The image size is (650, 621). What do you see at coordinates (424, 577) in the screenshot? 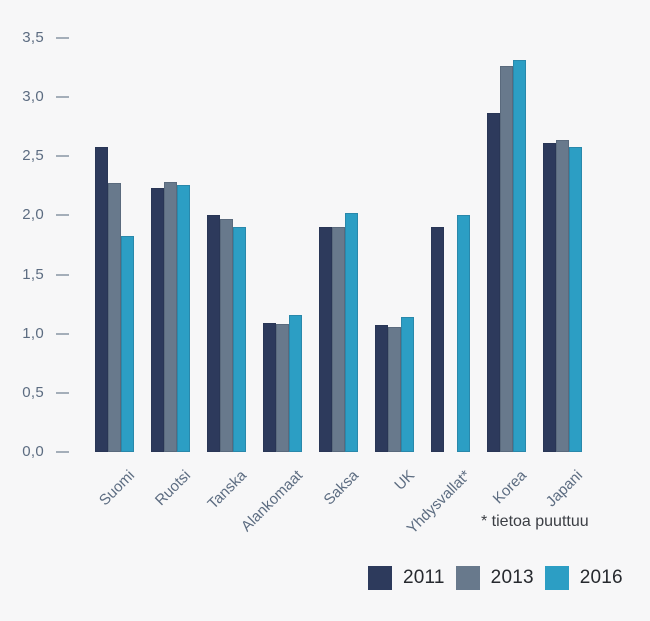
I see `legend-label-2011: 2011` at bounding box center [424, 577].